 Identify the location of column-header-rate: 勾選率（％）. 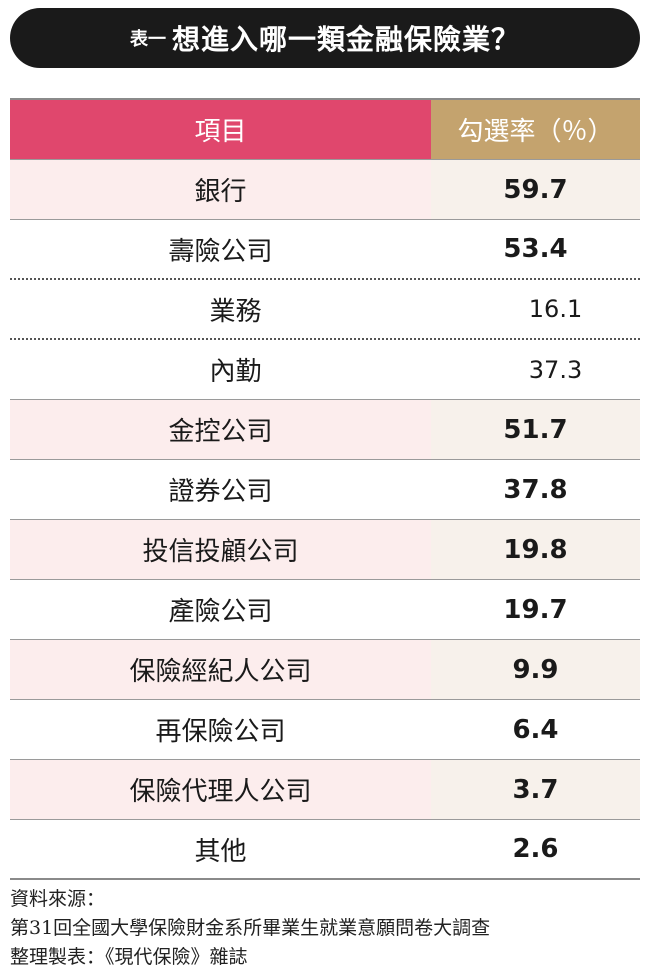
(535, 129).